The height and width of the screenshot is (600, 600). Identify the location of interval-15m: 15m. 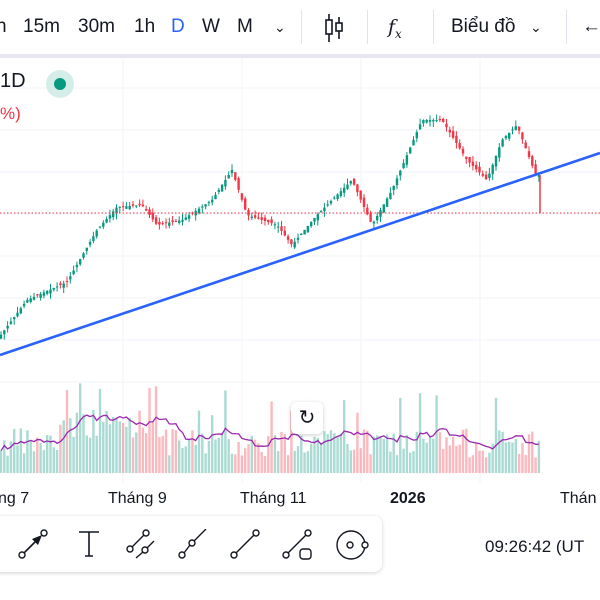
(41, 26).